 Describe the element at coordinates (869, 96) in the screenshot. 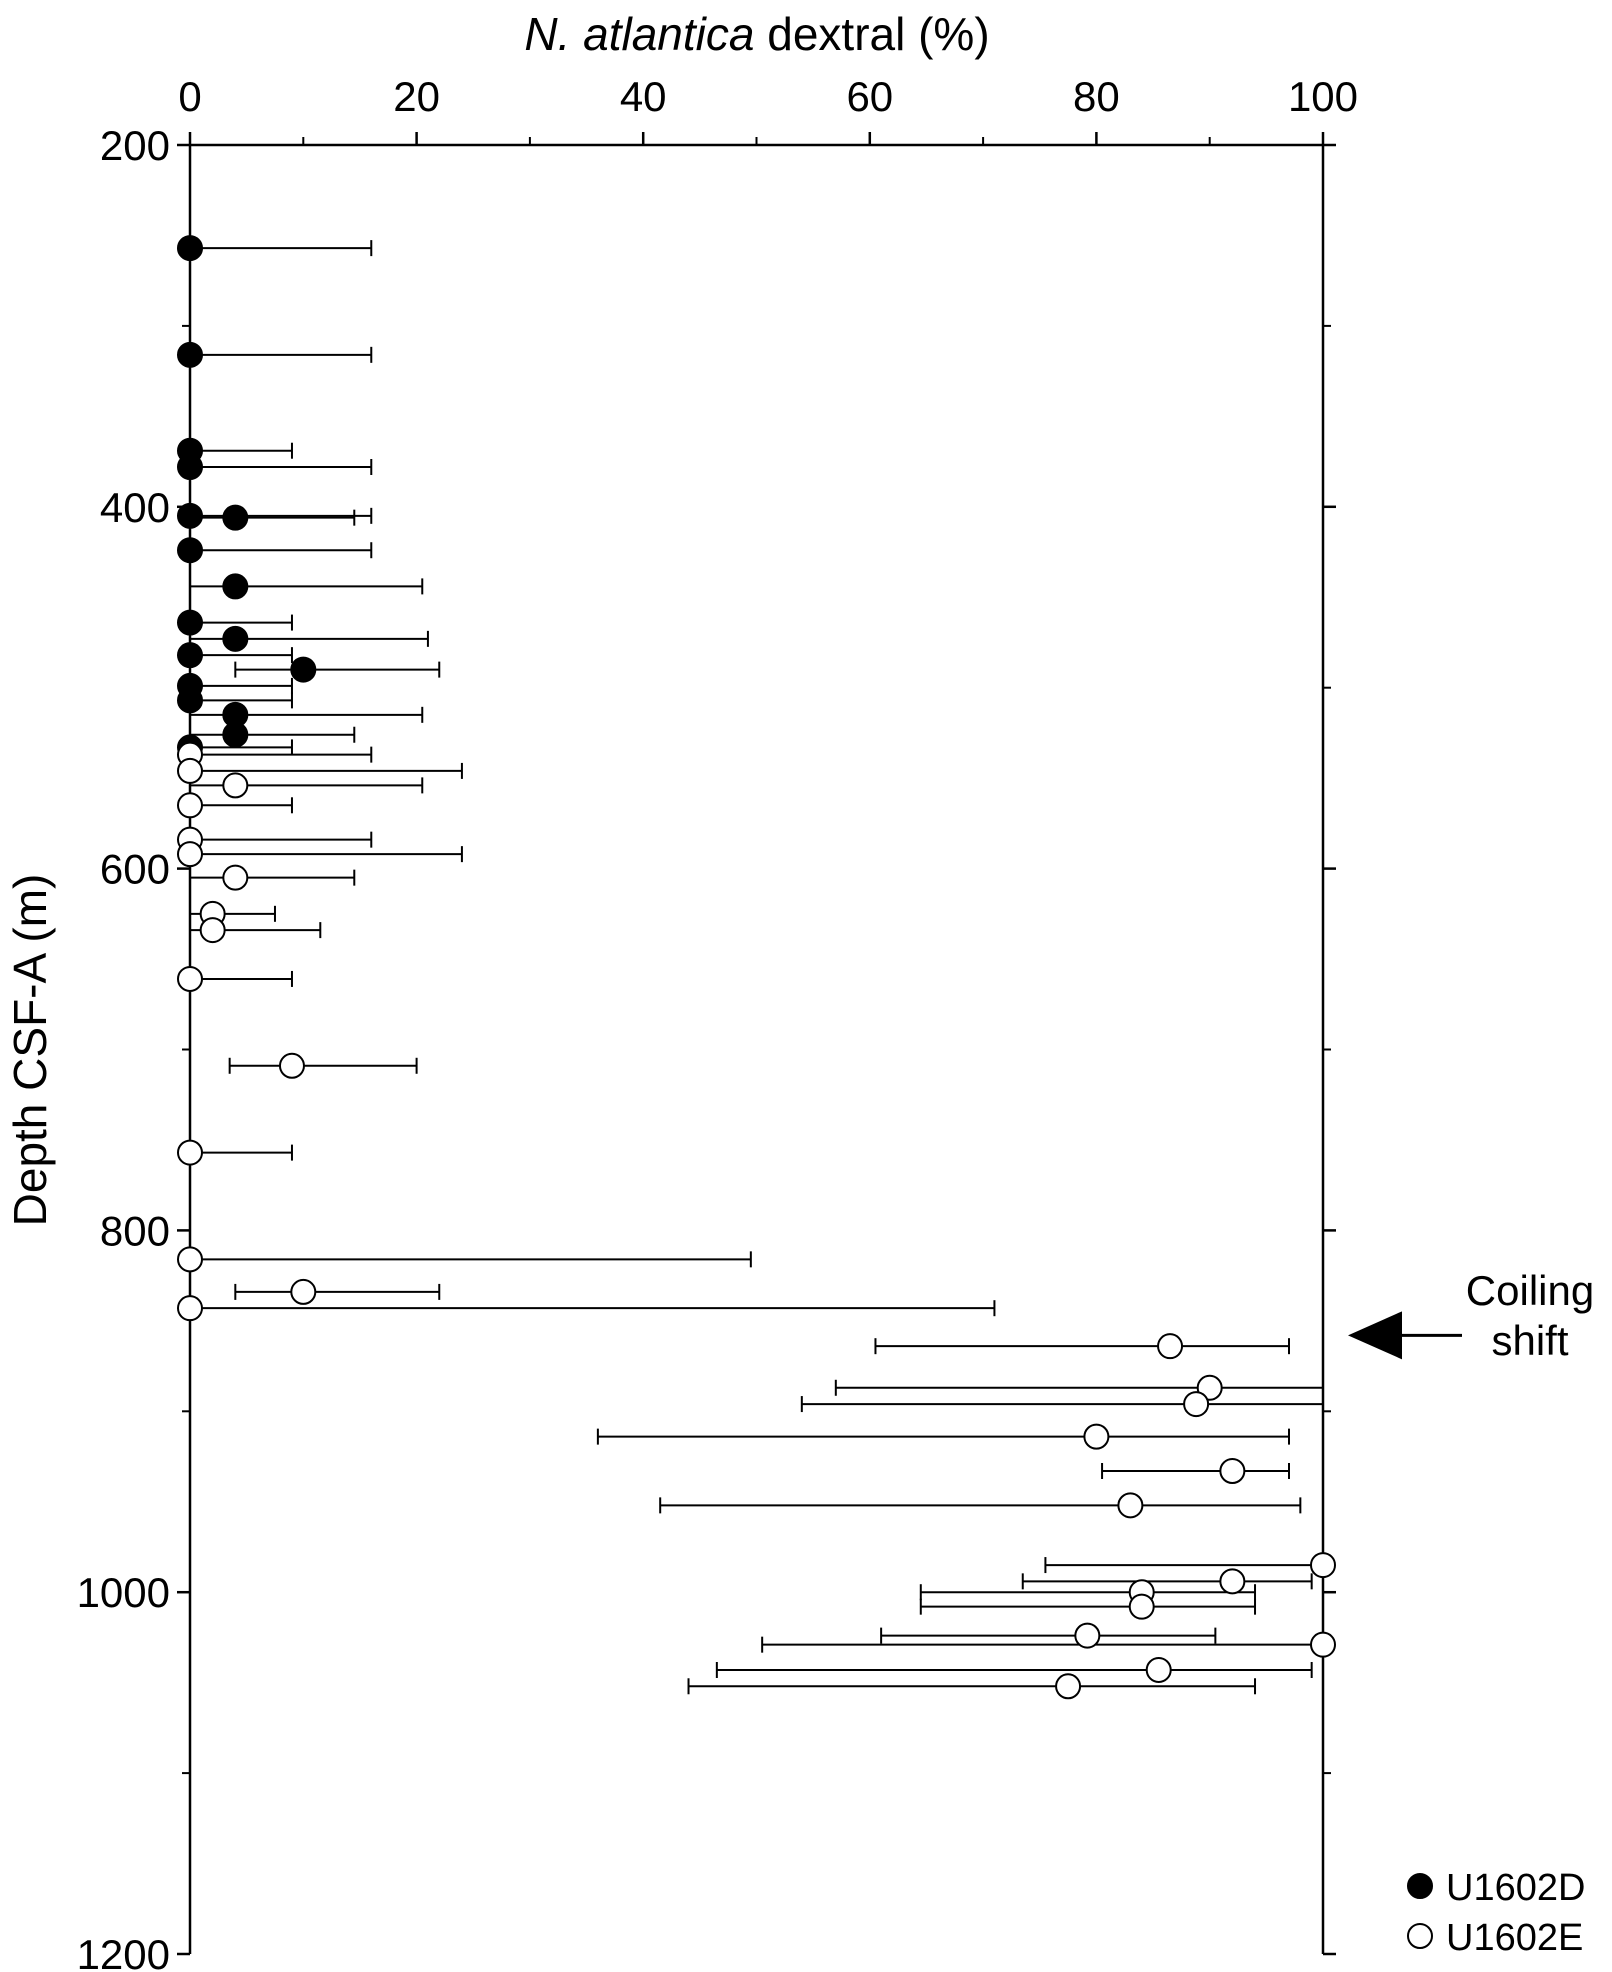

I see `x-tick-label: 60` at that location.